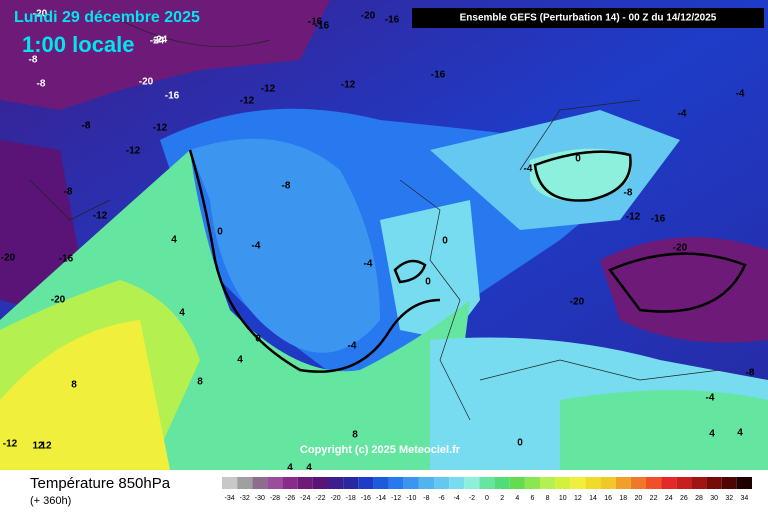  Describe the element at coordinates (472, 498) in the screenshot. I see `legend-label: -2` at that location.